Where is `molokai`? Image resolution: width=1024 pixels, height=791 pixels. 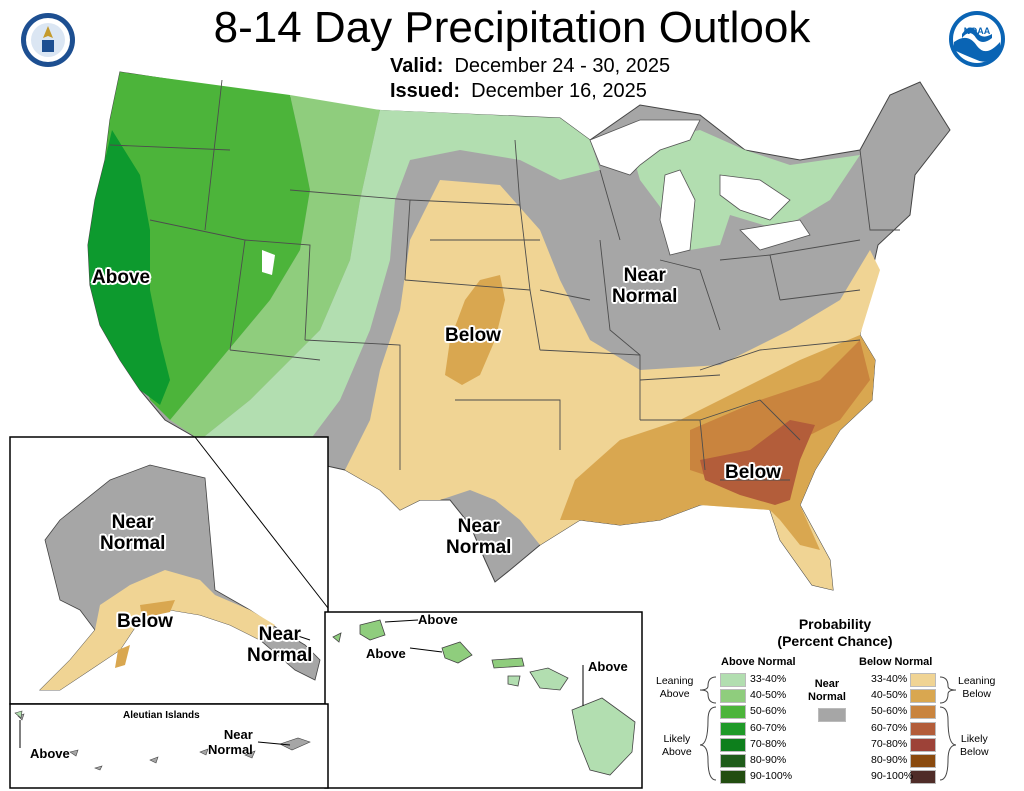
molokai is located at coordinates (508, 663).